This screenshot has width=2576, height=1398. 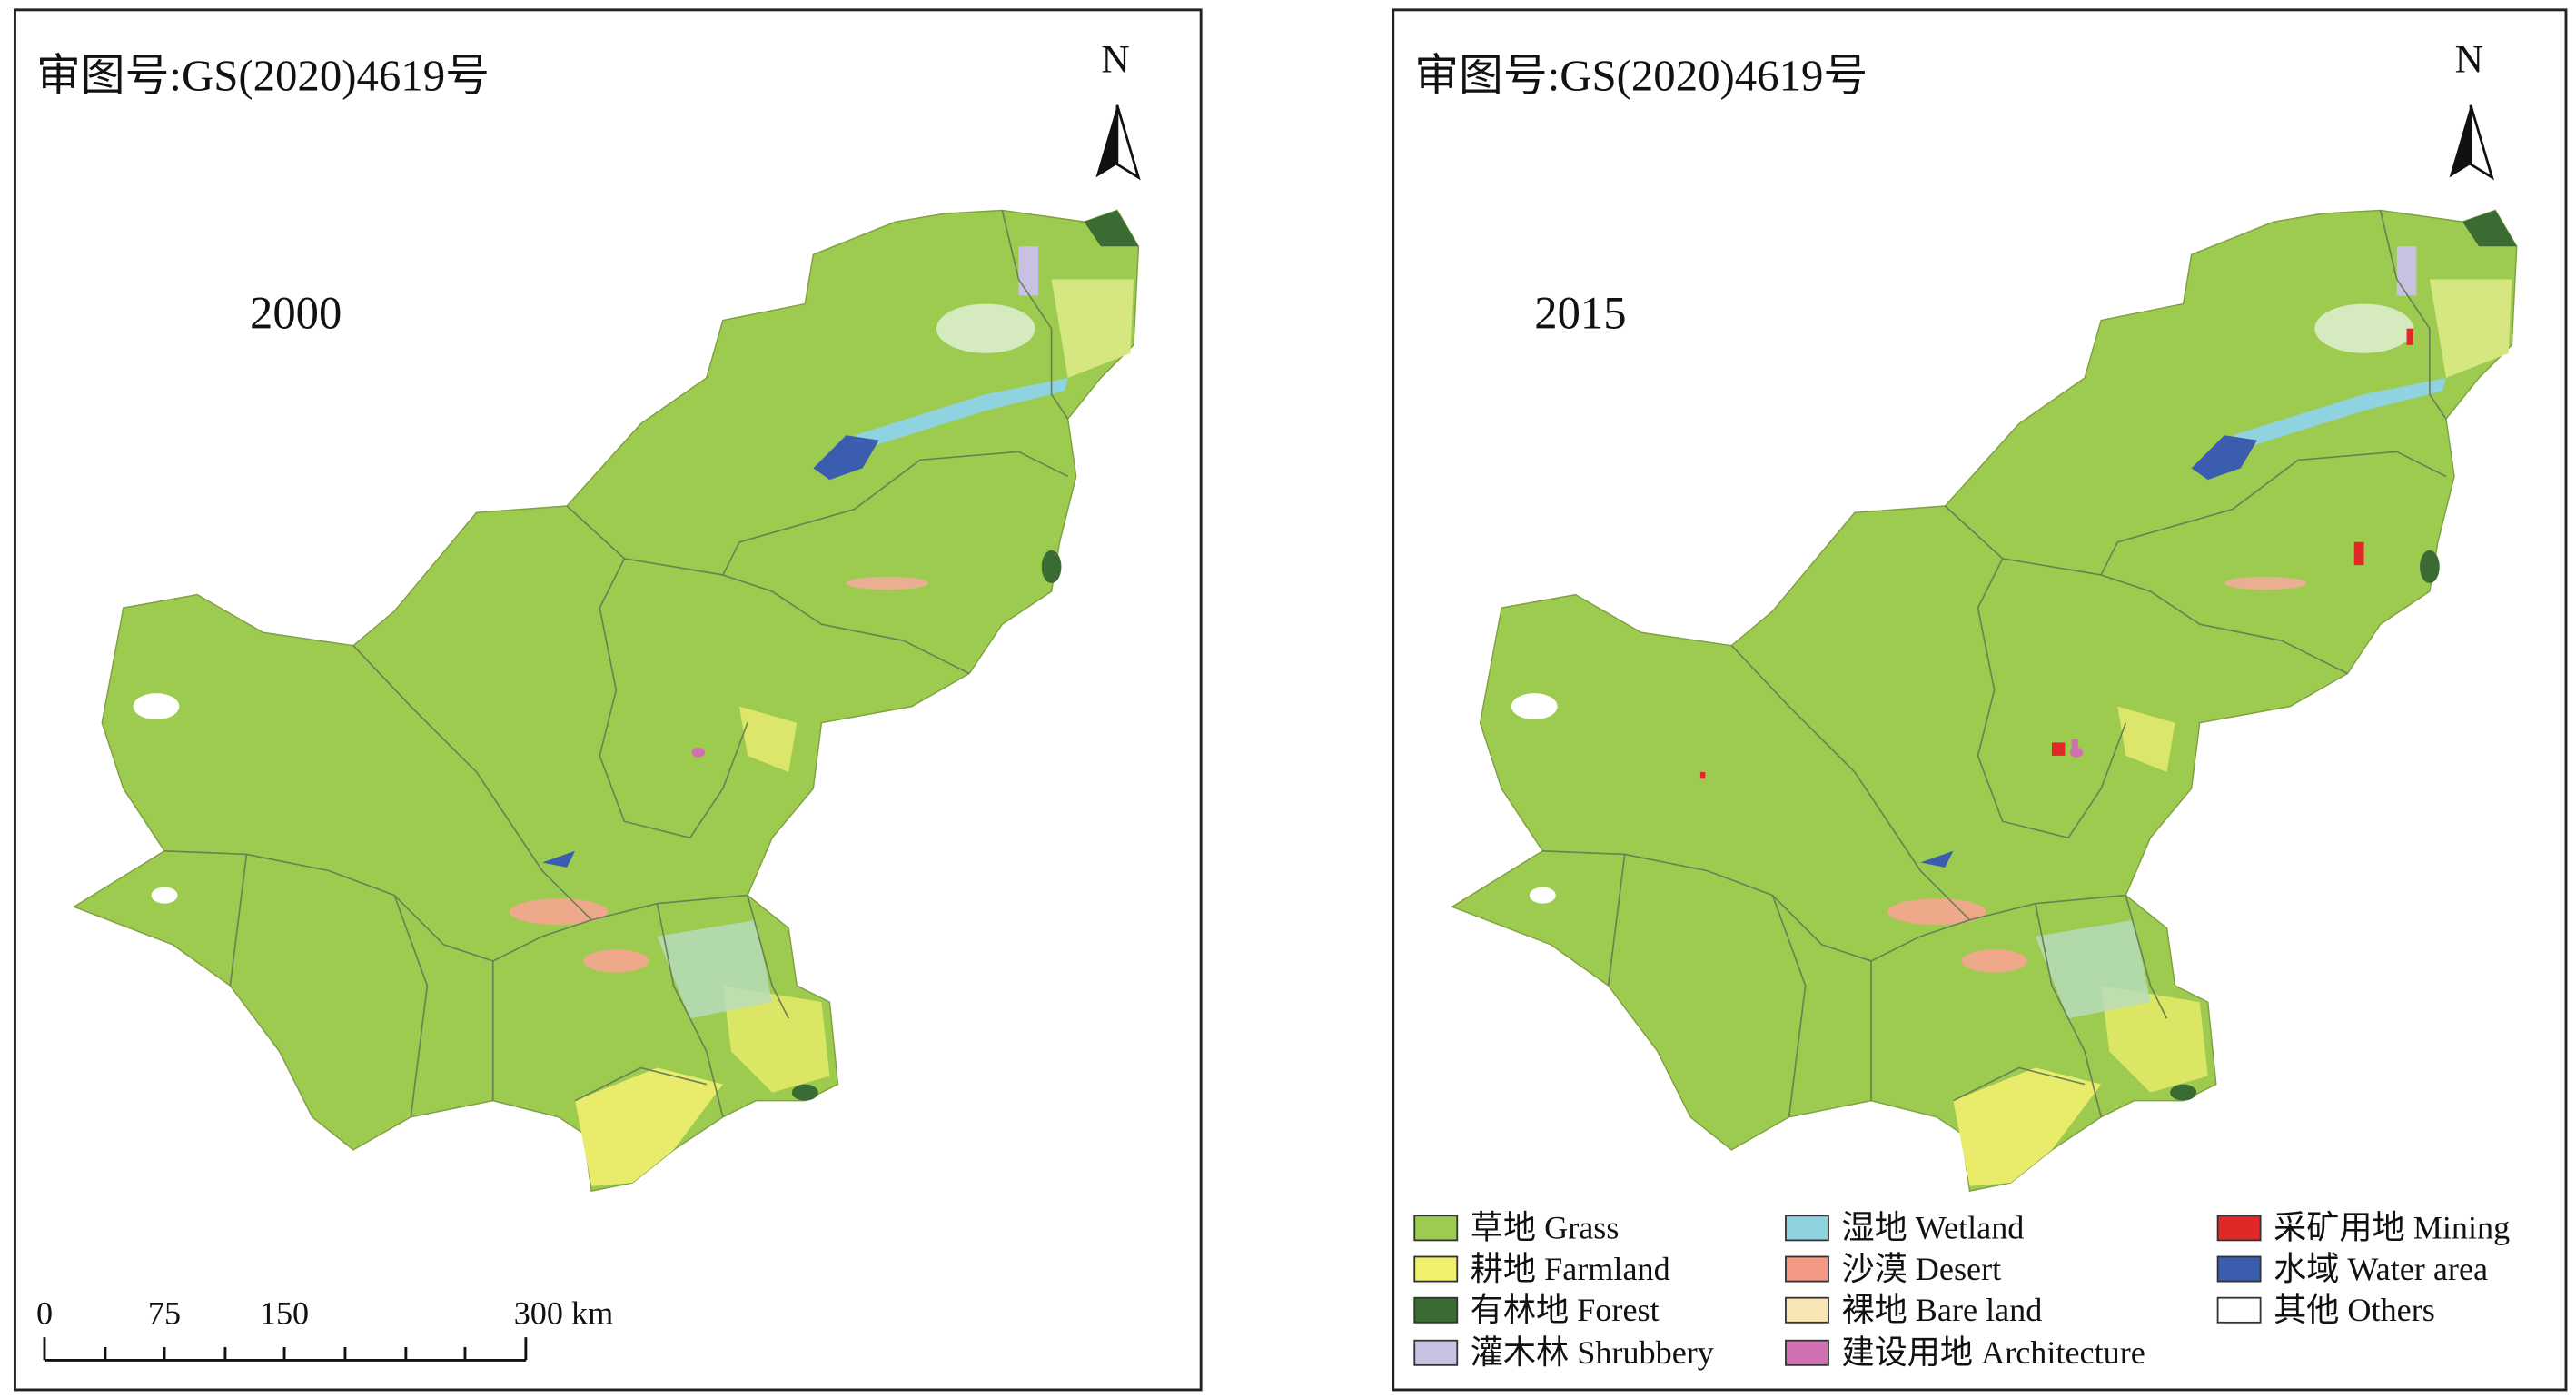 What do you see at coordinates (44, 1313) in the screenshot?
I see `scale-label: 0` at bounding box center [44, 1313].